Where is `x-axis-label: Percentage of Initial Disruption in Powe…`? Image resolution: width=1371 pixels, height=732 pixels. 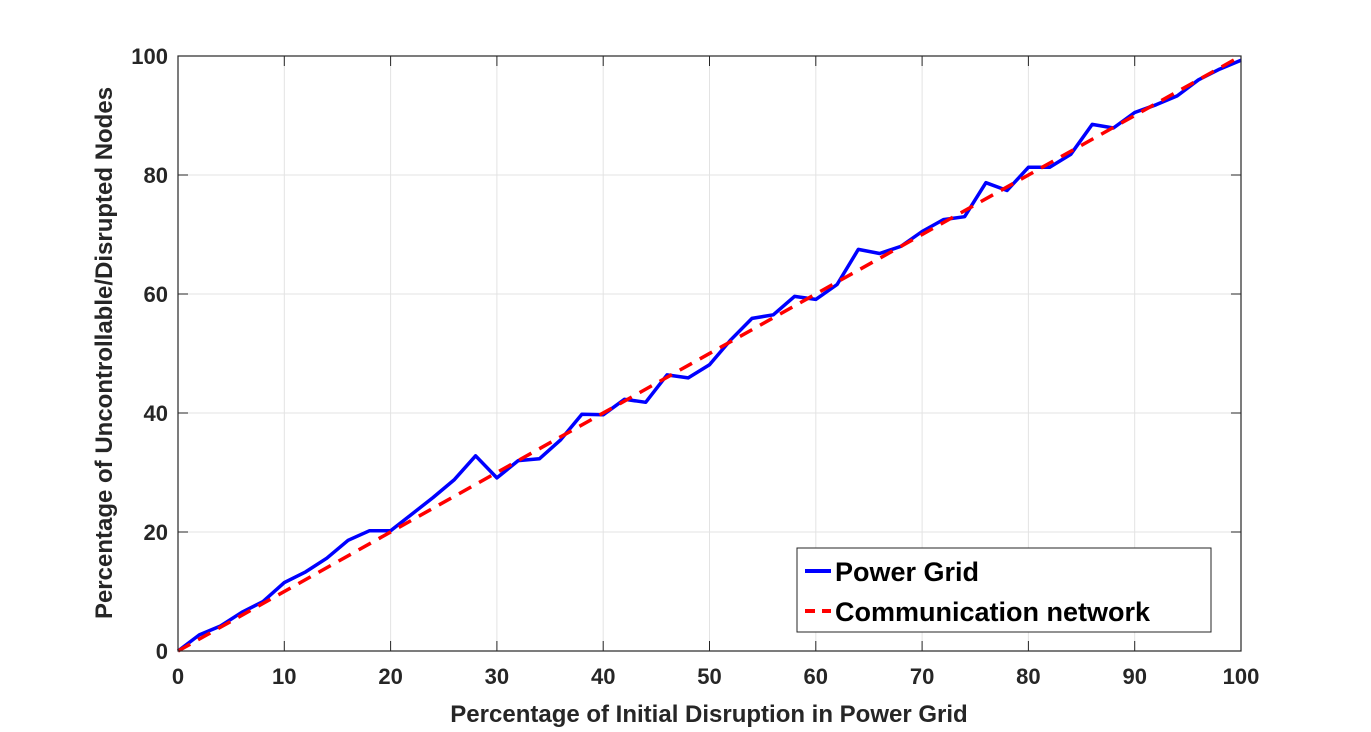
x-axis-label: Percentage of Initial Disruption in Powe… is located at coordinates (708, 714).